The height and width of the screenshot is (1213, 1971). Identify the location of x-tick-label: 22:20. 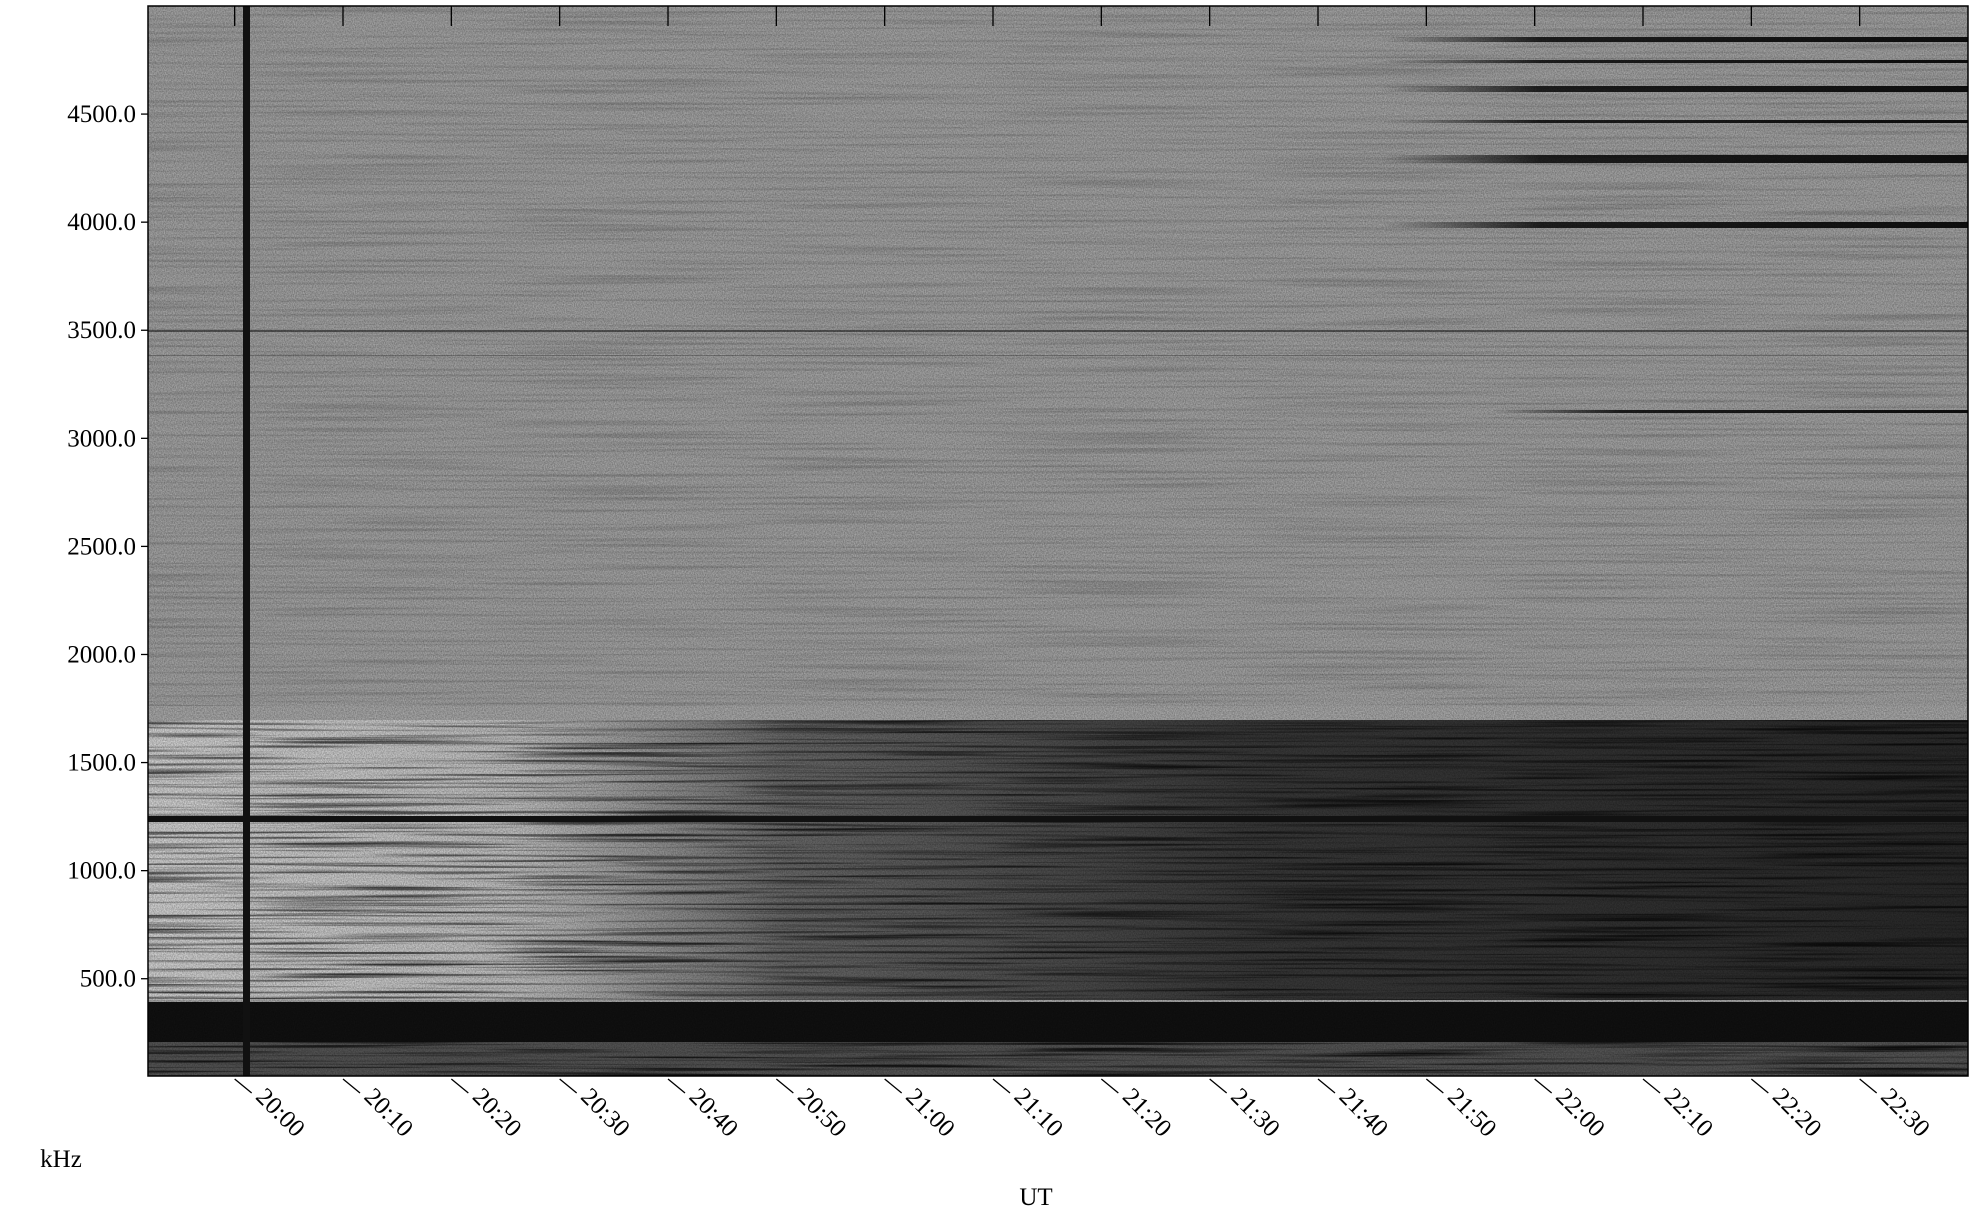
(1796, 1112).